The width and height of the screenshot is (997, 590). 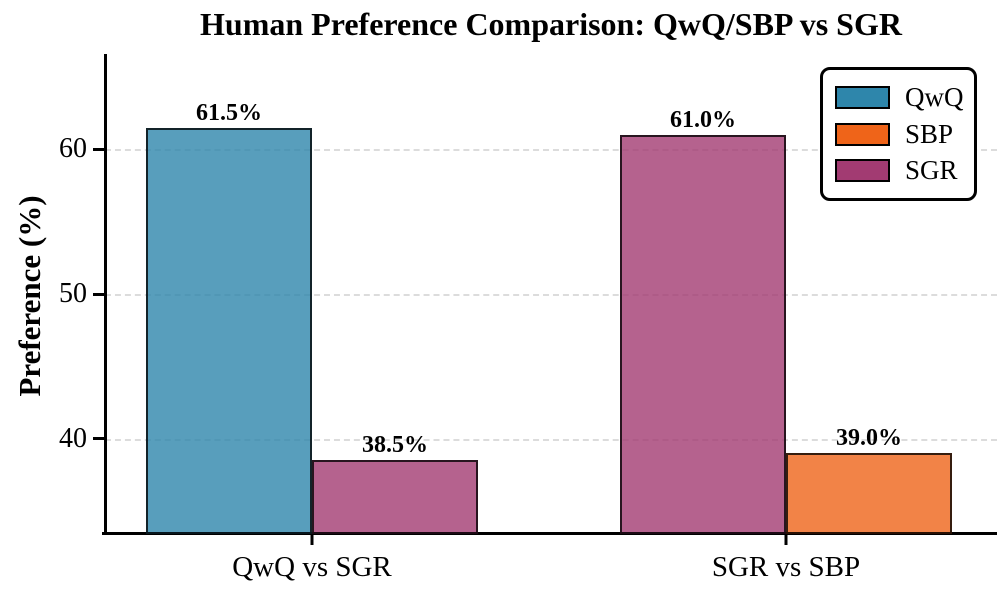 What do you see at coordinates (703, 119) in the screenshot?
I see `bar-value-label: 61.0%` at bounding box center [703, 119].